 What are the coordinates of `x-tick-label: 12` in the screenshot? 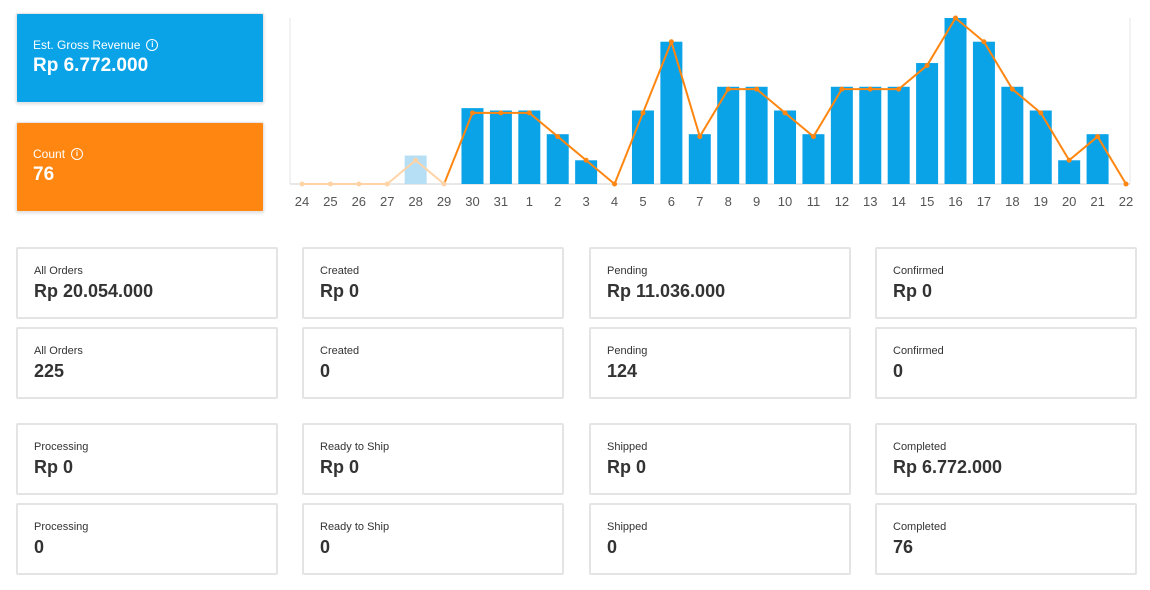 It's located at (842, 201).